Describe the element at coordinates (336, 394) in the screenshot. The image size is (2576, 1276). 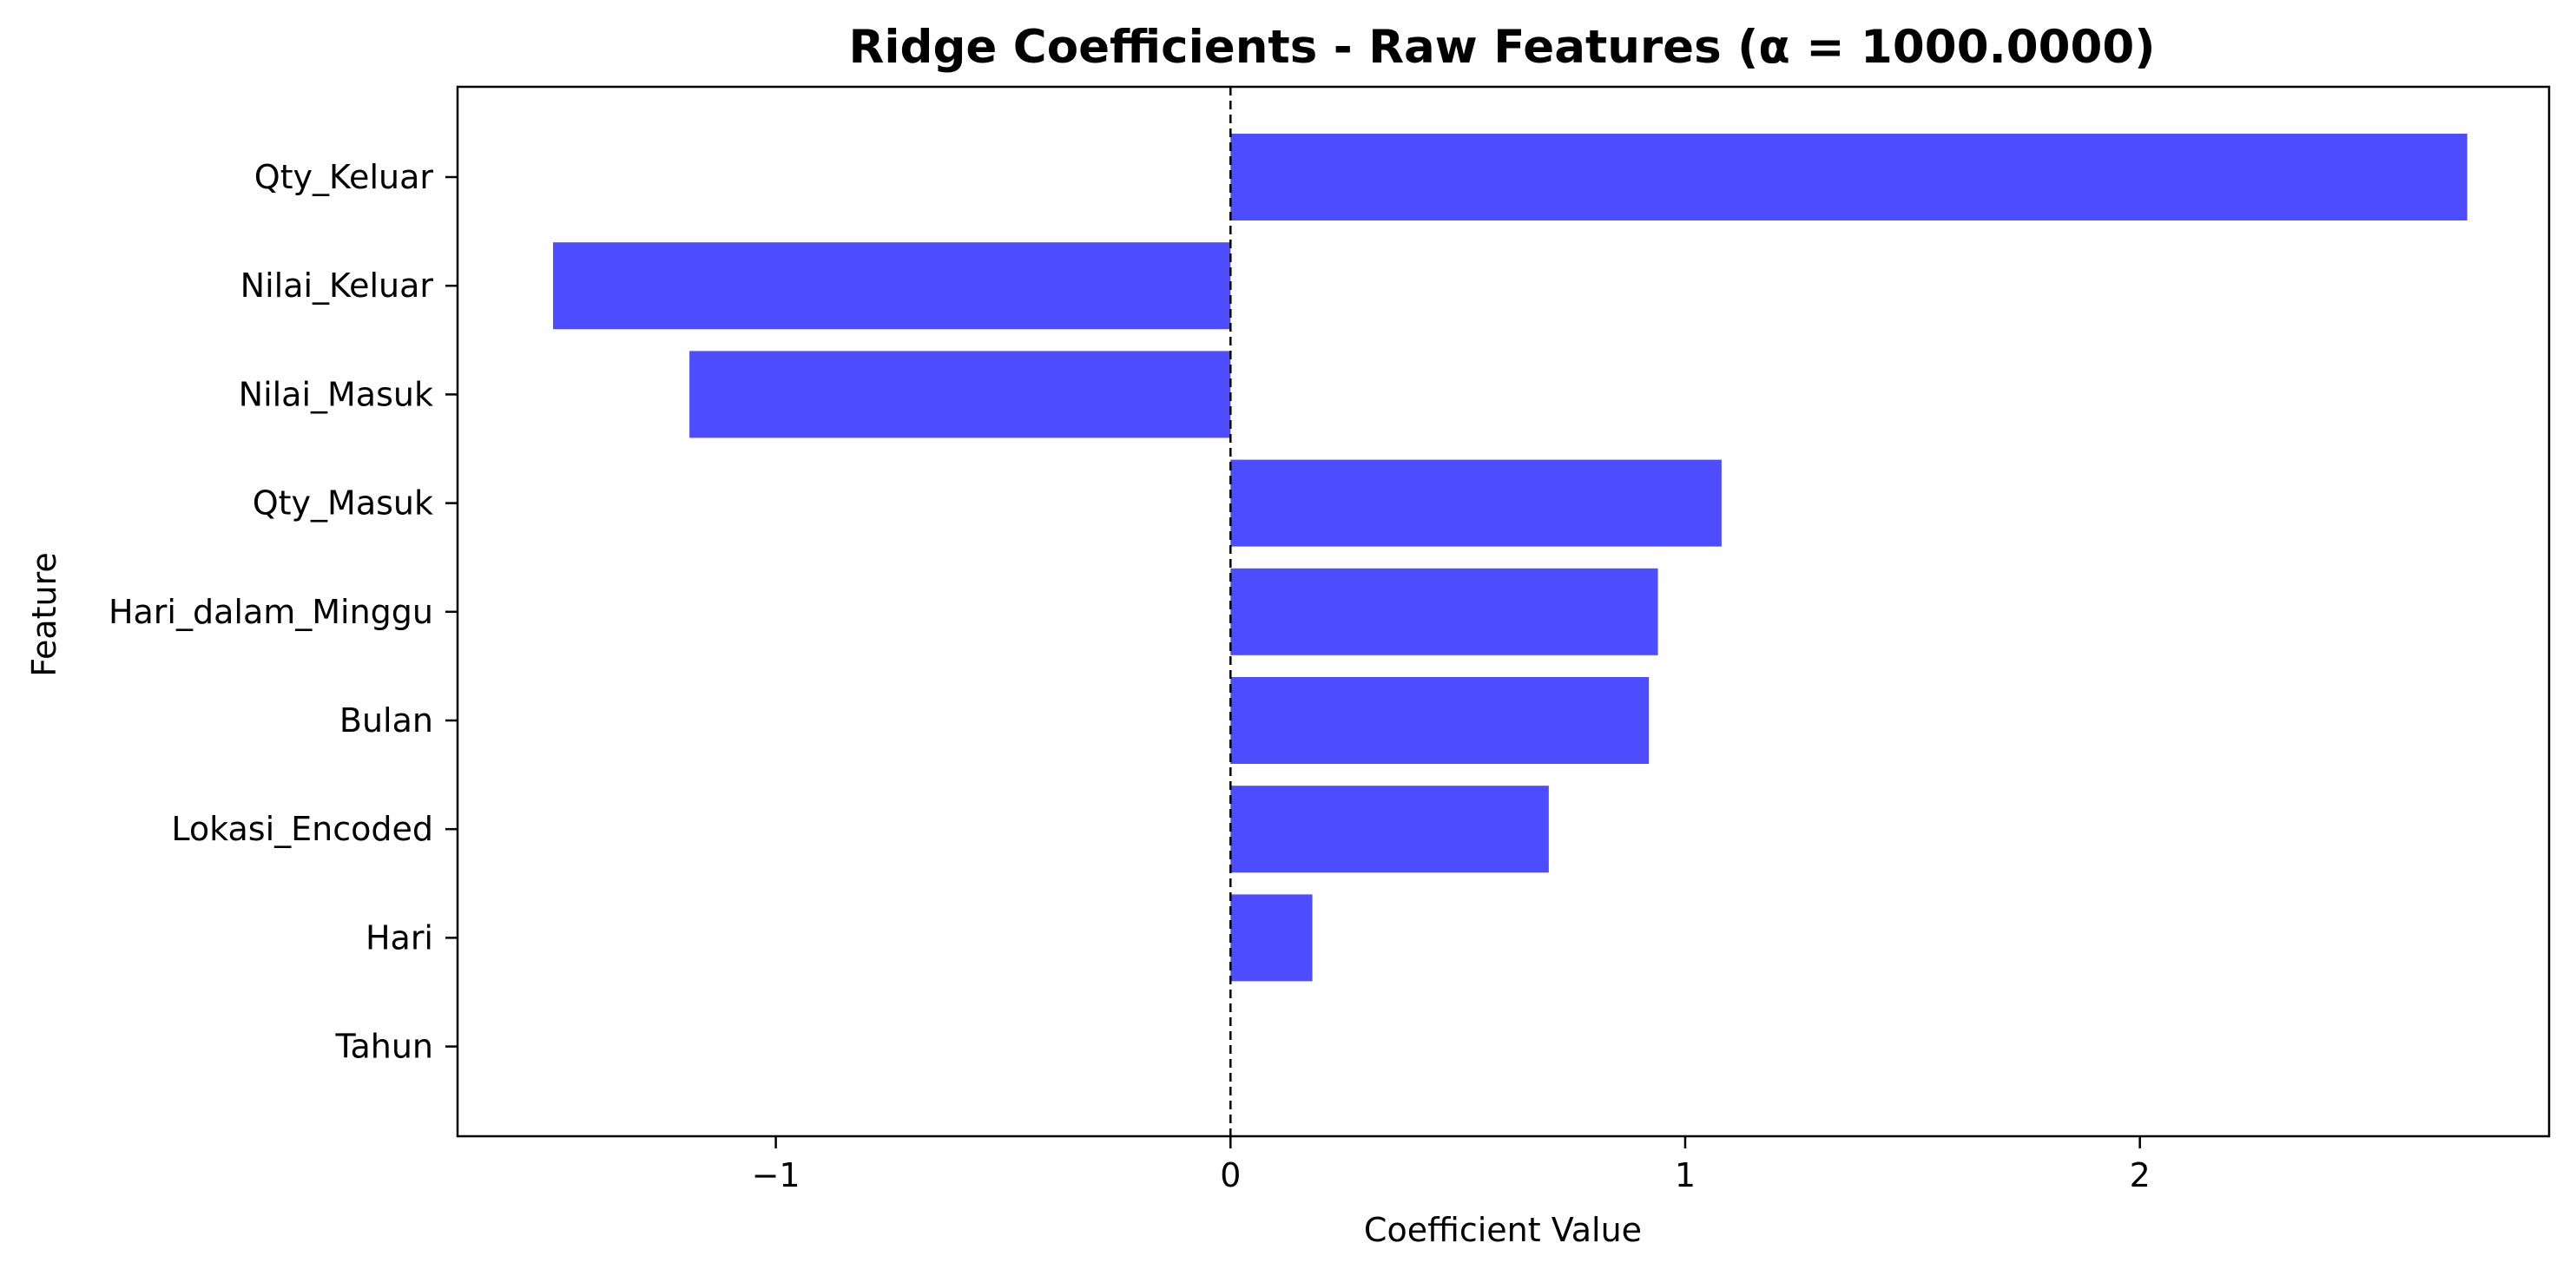
I see `y-tick-label: Nilai_Masuk` at that location.